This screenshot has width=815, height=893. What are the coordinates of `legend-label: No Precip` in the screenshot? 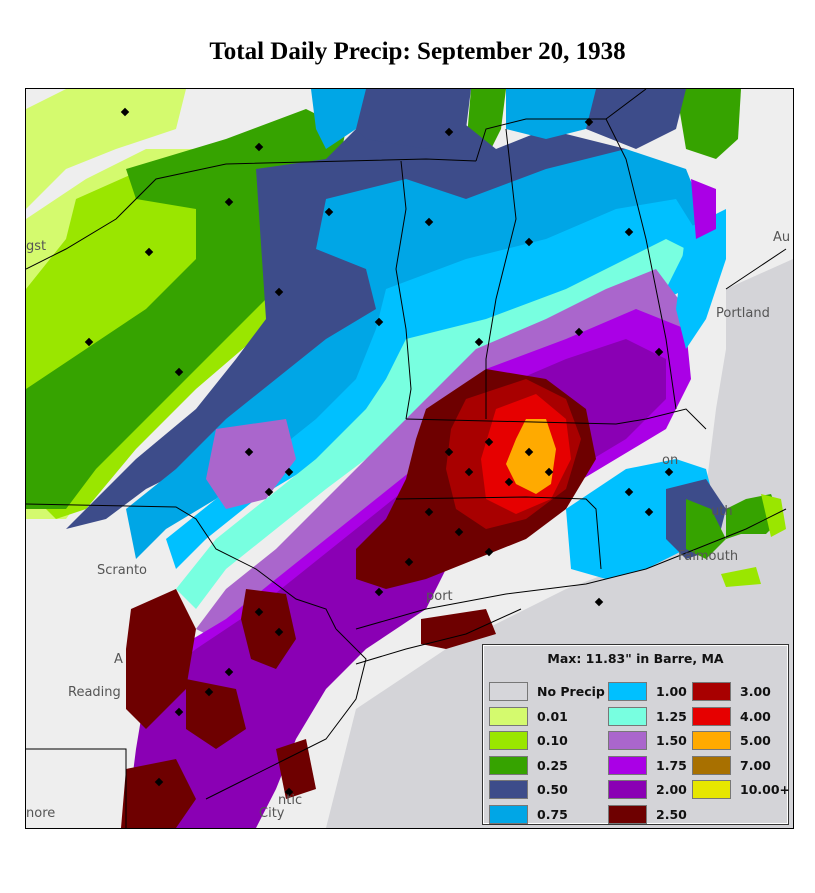 It's located at (571, 691).